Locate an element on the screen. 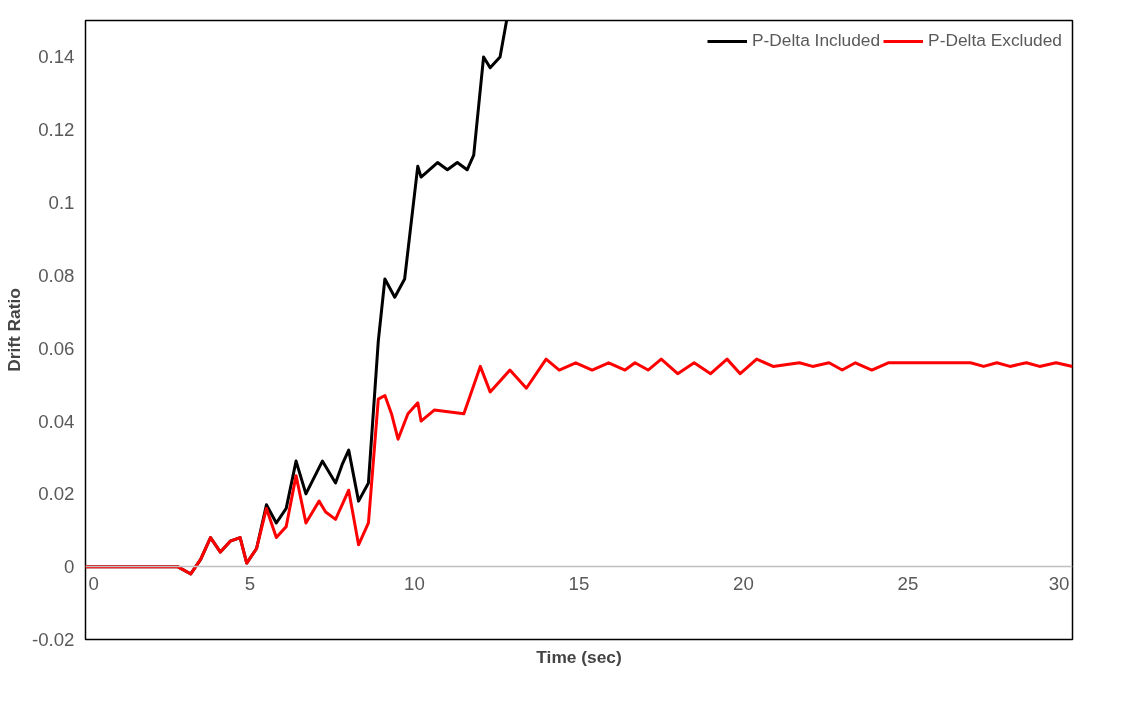 The width and height of the screenshot is (1121, 724). y-tick-label: 0.08 is located at coordinates (56, 275).